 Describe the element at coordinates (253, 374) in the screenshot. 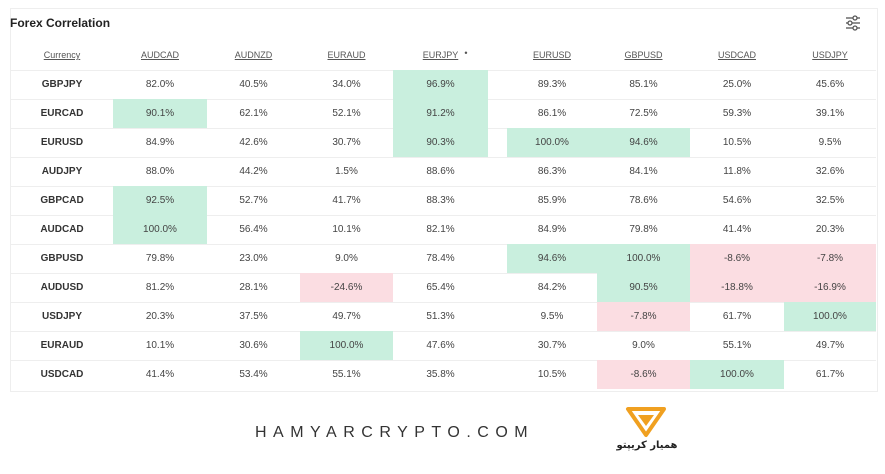

I see `correlation-cell: 53.4%` at that location.